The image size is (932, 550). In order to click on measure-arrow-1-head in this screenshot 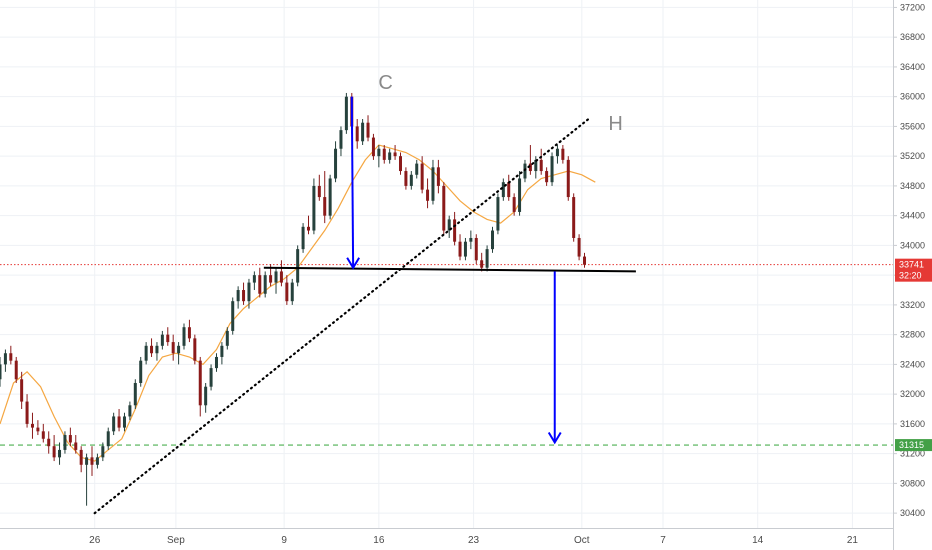, I will do `click(353, 263)`.